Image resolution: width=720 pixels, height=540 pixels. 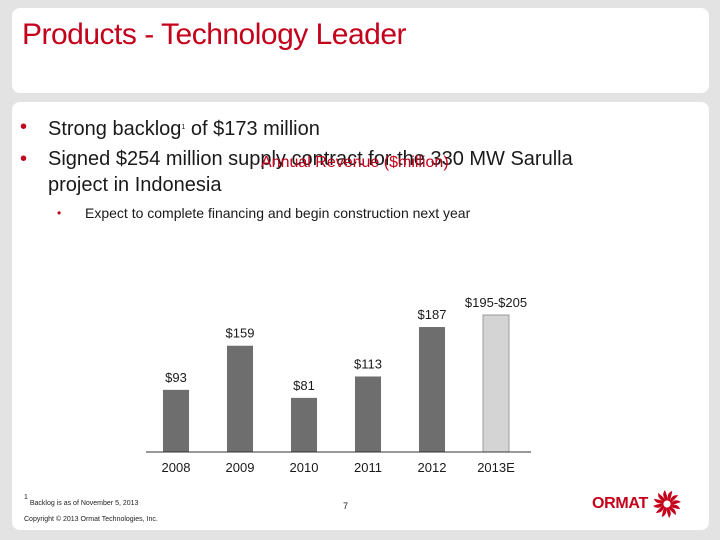 What do you see at coordinates (115, 129) in the screenshot?
I see `bullet-backlog-text: Strong backlog` at bounding box center [115, 129].